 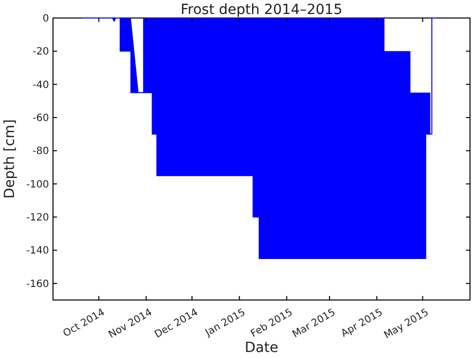 I want to click on y-tick-label: -100, so click(x=37, y=184).